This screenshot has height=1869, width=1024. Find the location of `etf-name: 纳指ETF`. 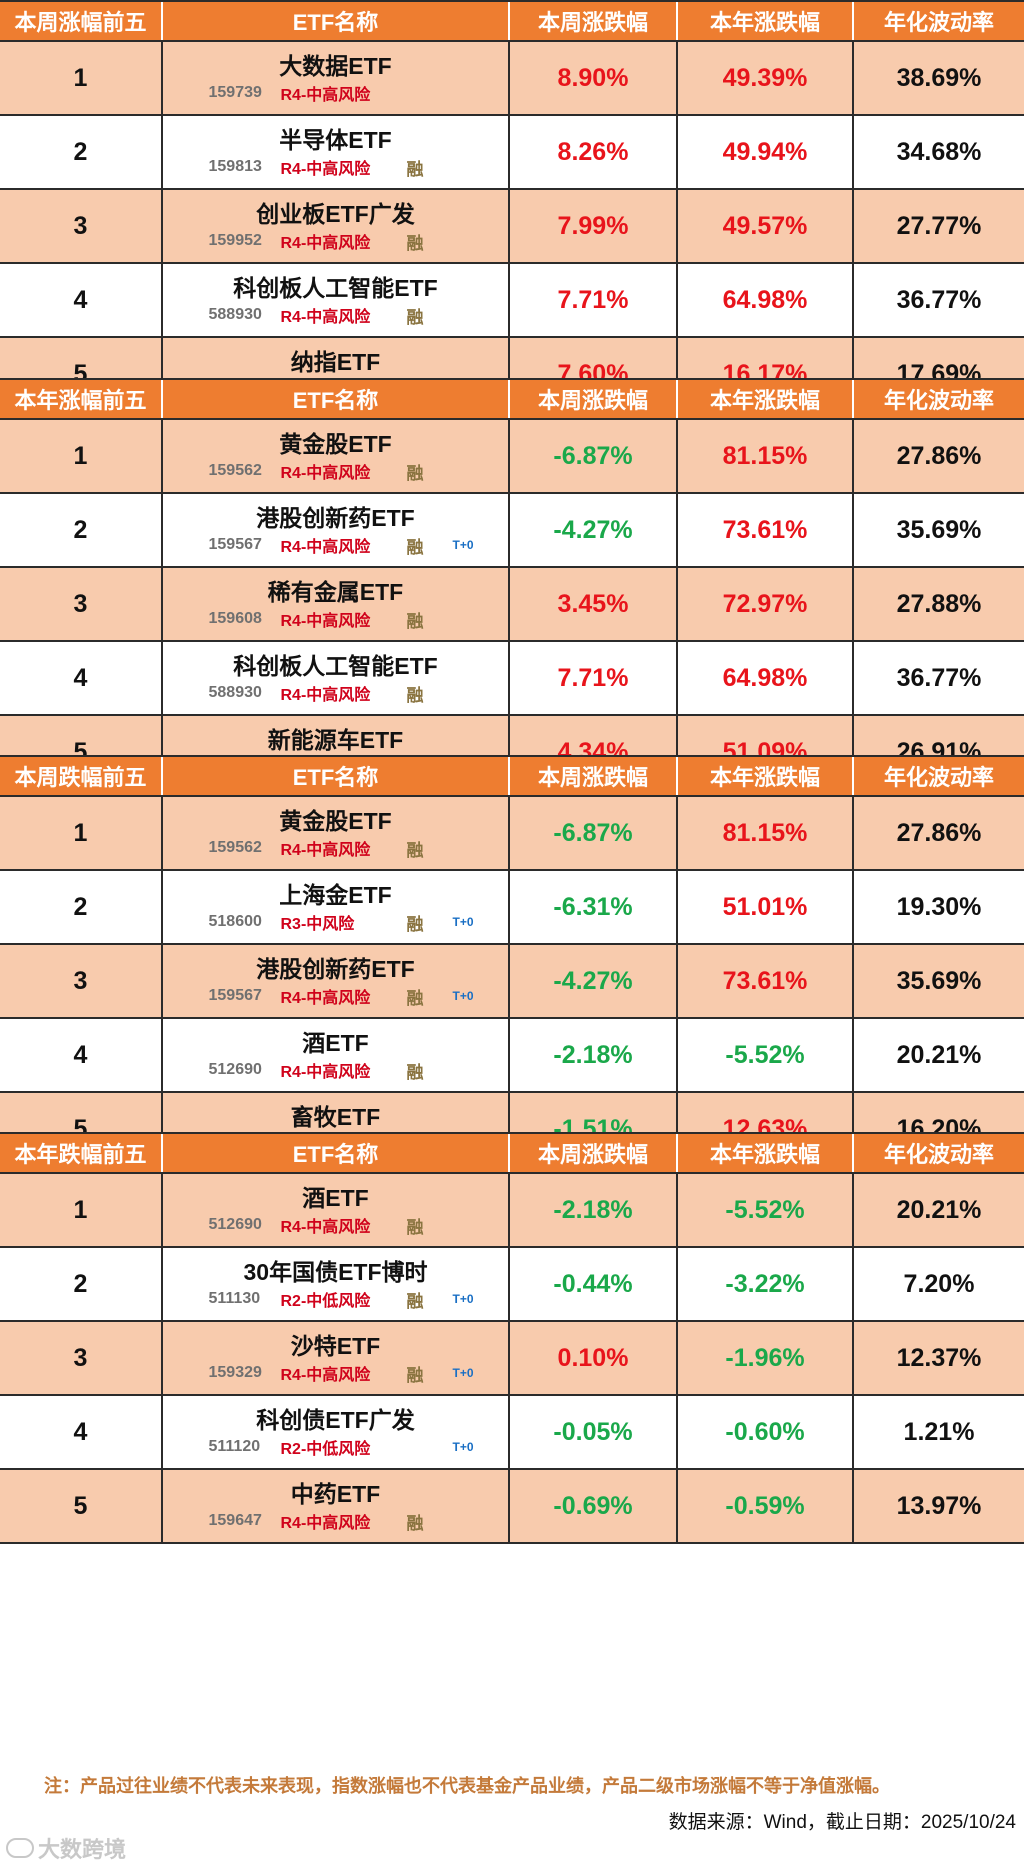

etf-name: 纳指ETF is located at coordinates (335, 362).